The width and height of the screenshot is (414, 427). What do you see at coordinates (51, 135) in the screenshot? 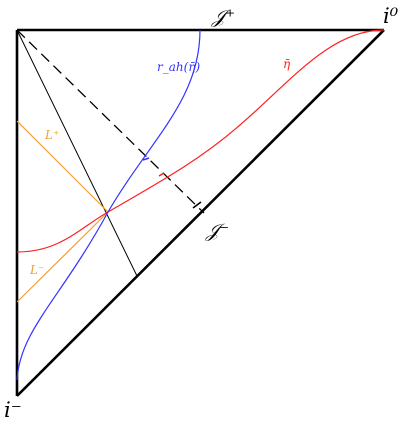
I see `l-plus-label: L⁺` at bounding box center [51, 135].